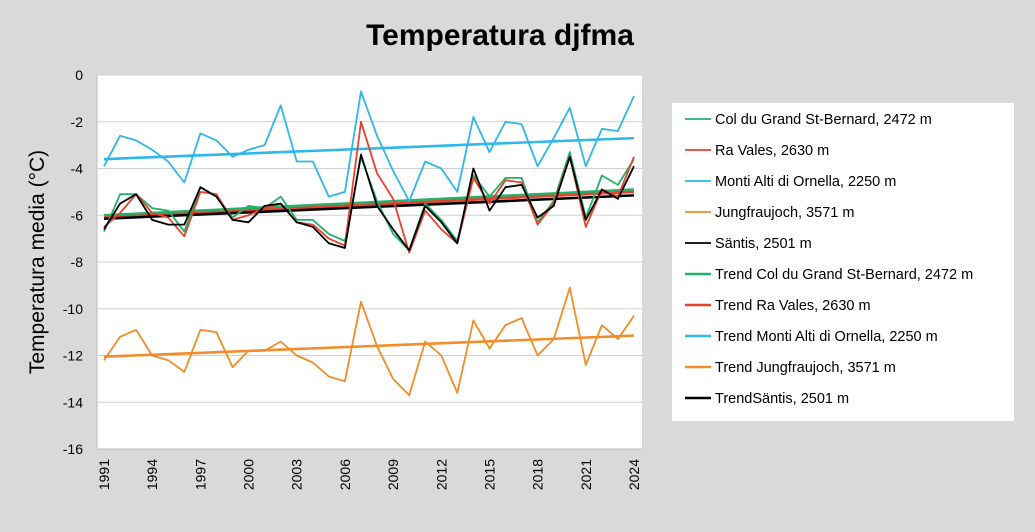 This screenshot has width=1035, height=532. Describe the element at coordinates (77, 215) in the screenshot. I see `y-tick-label: -6` at that location.